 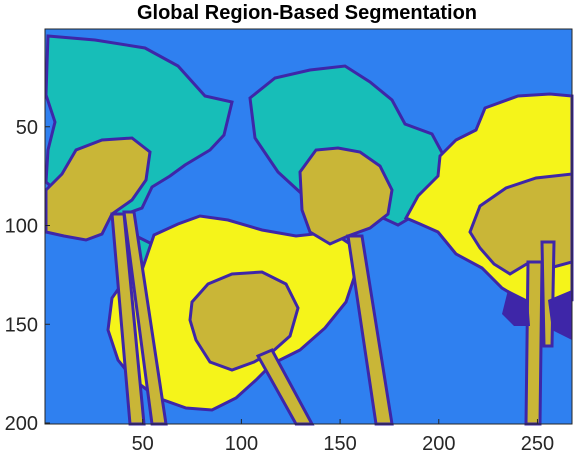 What do you see at coordinates (21, 424) in the screenshot?
I see `y-tick-label: 200` at bounding box center [21, 424].